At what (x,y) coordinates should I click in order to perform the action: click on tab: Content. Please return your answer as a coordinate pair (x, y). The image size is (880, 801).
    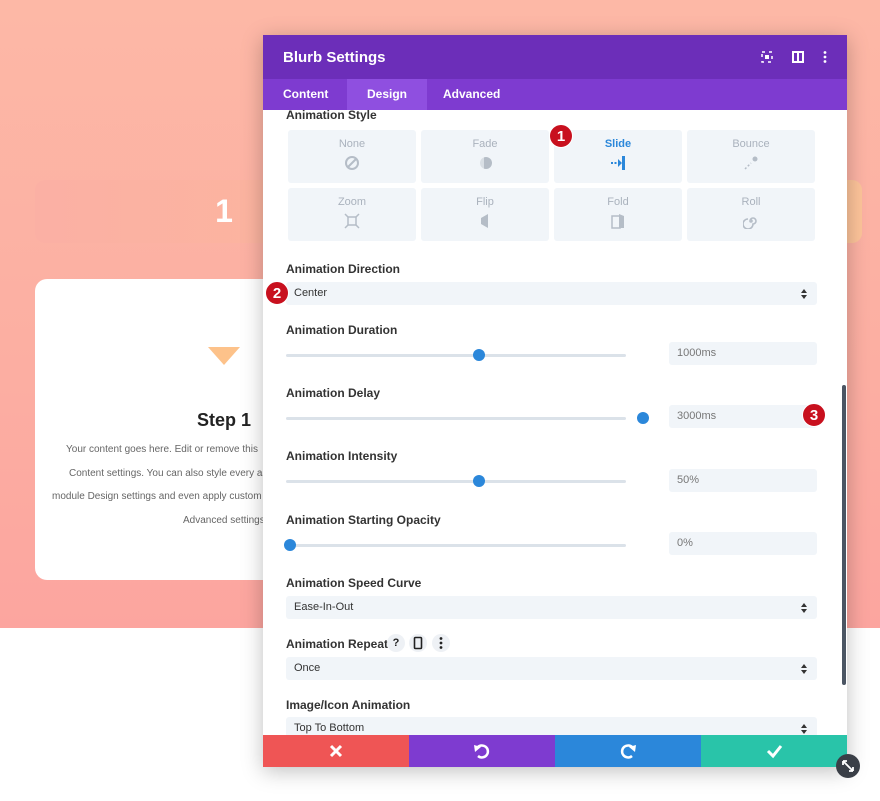
    Looking at the image, I should click on (306, 94).